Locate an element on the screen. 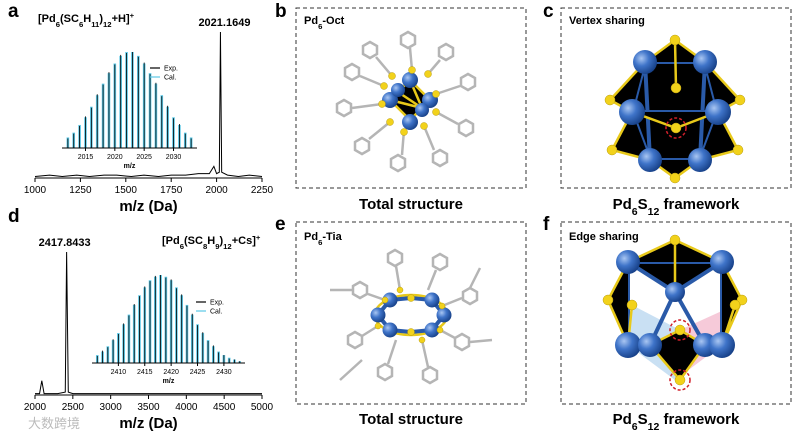 This screenshot has height=435, width=800. framework-vertex is located at coordinates (675, 109).